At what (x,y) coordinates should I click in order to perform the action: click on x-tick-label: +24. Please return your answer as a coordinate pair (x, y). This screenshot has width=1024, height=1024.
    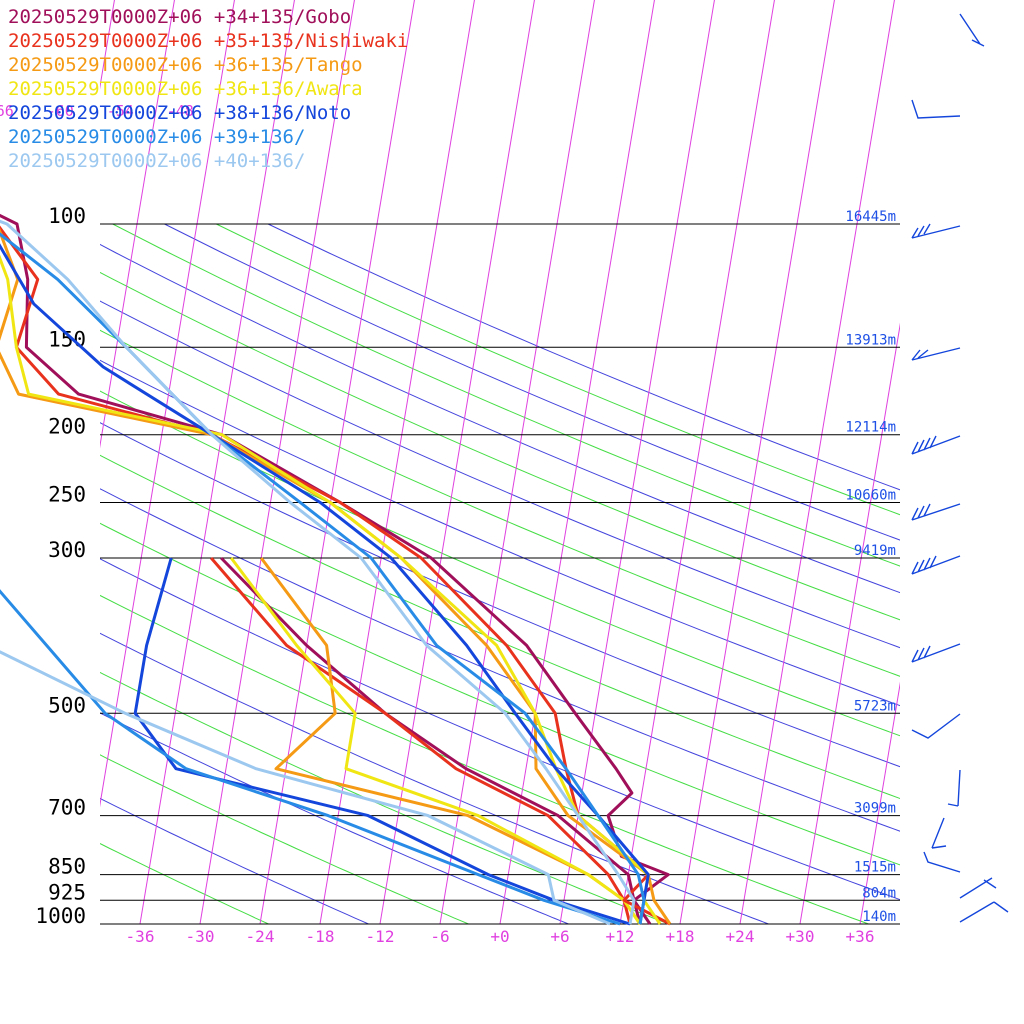
    Looking at the image, I should click on (740, 936).